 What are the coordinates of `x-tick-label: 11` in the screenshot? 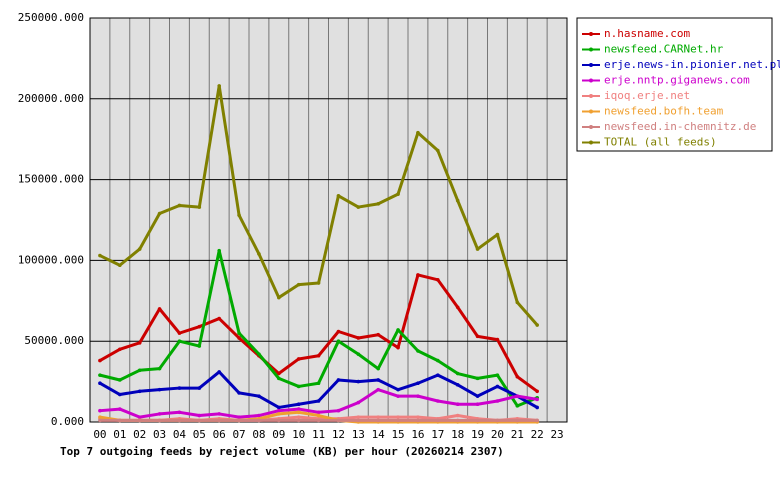 It's located at (318, 434).